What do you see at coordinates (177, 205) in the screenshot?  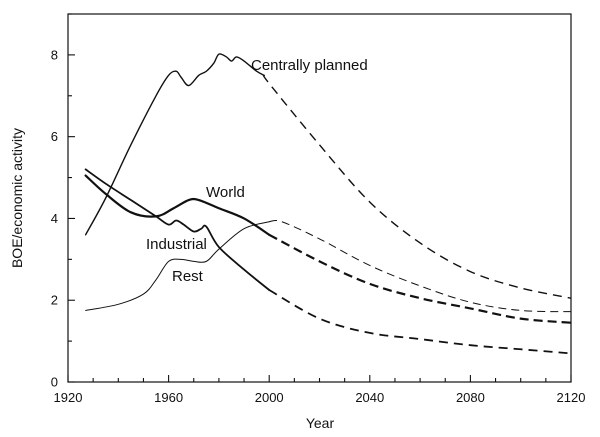 I see `series-world-historical` at bounding box center [177, 205].